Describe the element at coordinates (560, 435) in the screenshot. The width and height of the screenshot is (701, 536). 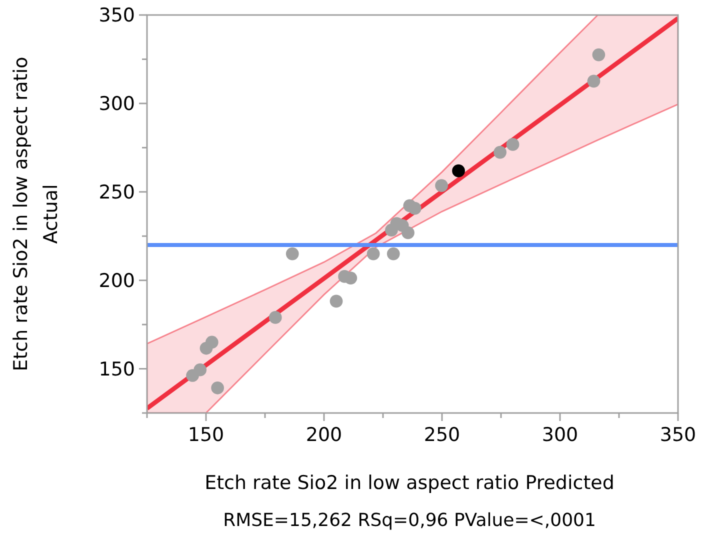
I see `x-tick-label: 300` at that location.